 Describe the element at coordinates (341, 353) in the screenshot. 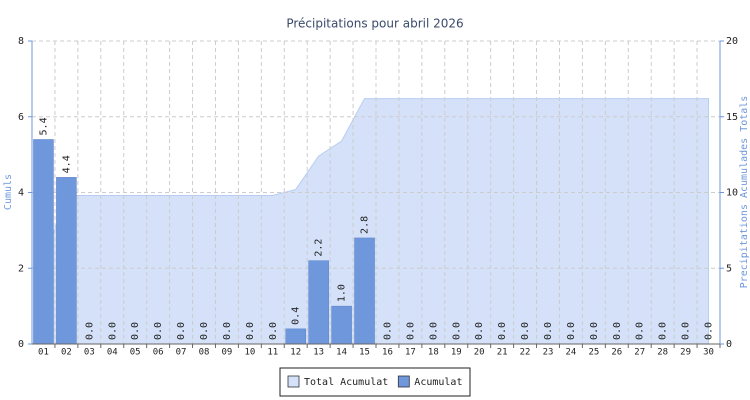

I see `x-tick-label: 14` at that location.